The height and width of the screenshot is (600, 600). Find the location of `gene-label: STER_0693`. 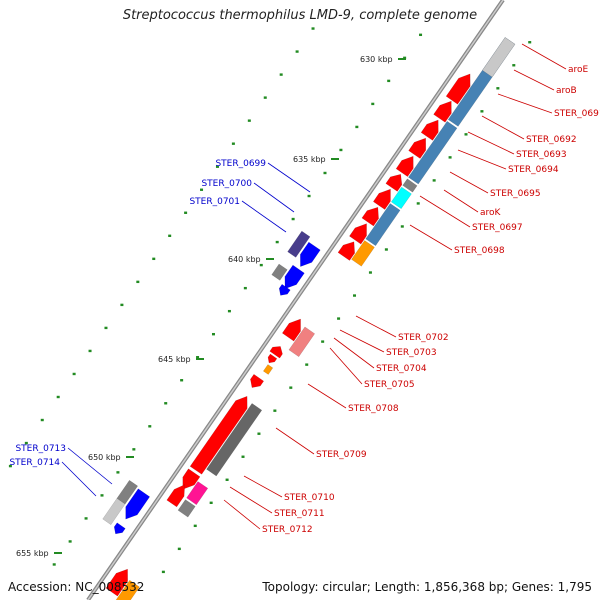

gene-label: STER_0693 is located at coordinates (541, 155).